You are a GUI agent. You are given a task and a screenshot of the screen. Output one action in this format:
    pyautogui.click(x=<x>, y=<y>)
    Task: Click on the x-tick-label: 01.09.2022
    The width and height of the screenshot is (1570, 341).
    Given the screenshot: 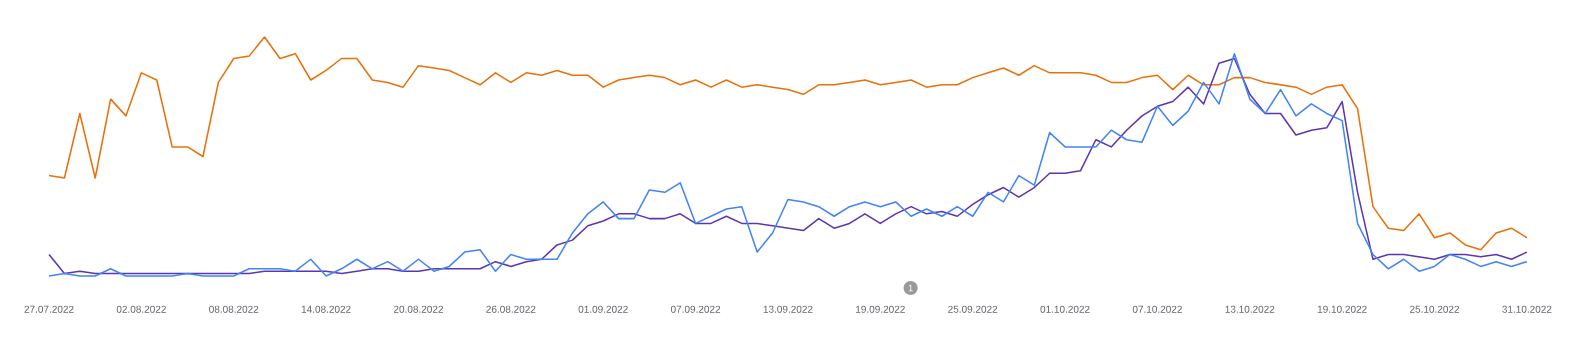 What is the action you would take?
    pyautogui.click(x=603, y=309)
    